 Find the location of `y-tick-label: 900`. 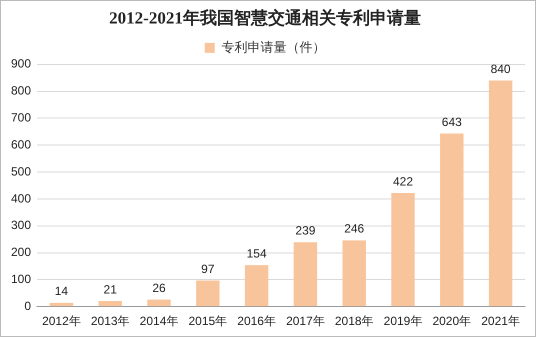

y-tick-label: 900 is located at coordinates (21, 63).